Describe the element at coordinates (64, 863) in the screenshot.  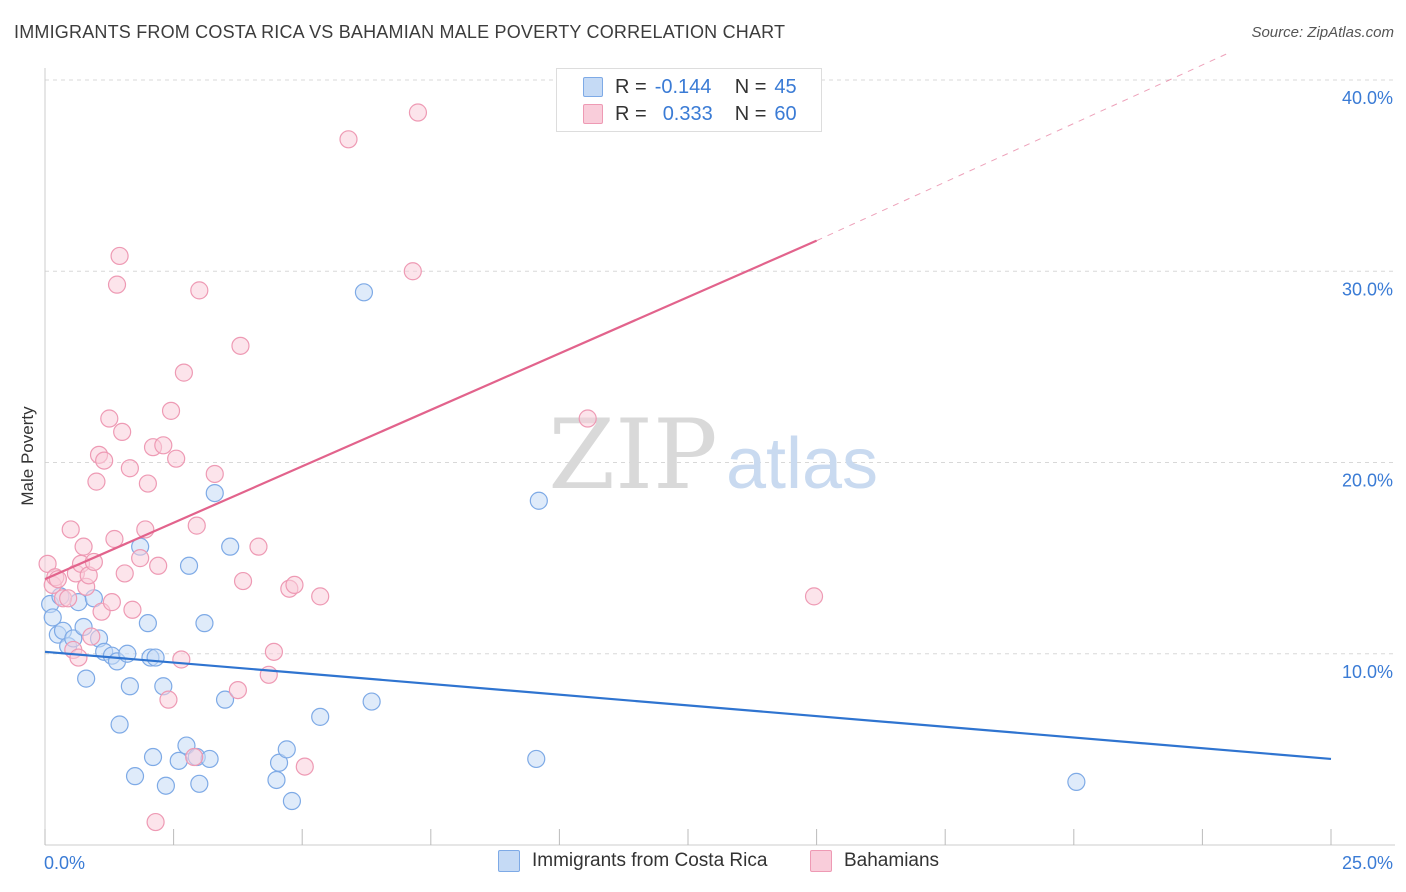
I see `x-tick-label: 0.0%` at that location.